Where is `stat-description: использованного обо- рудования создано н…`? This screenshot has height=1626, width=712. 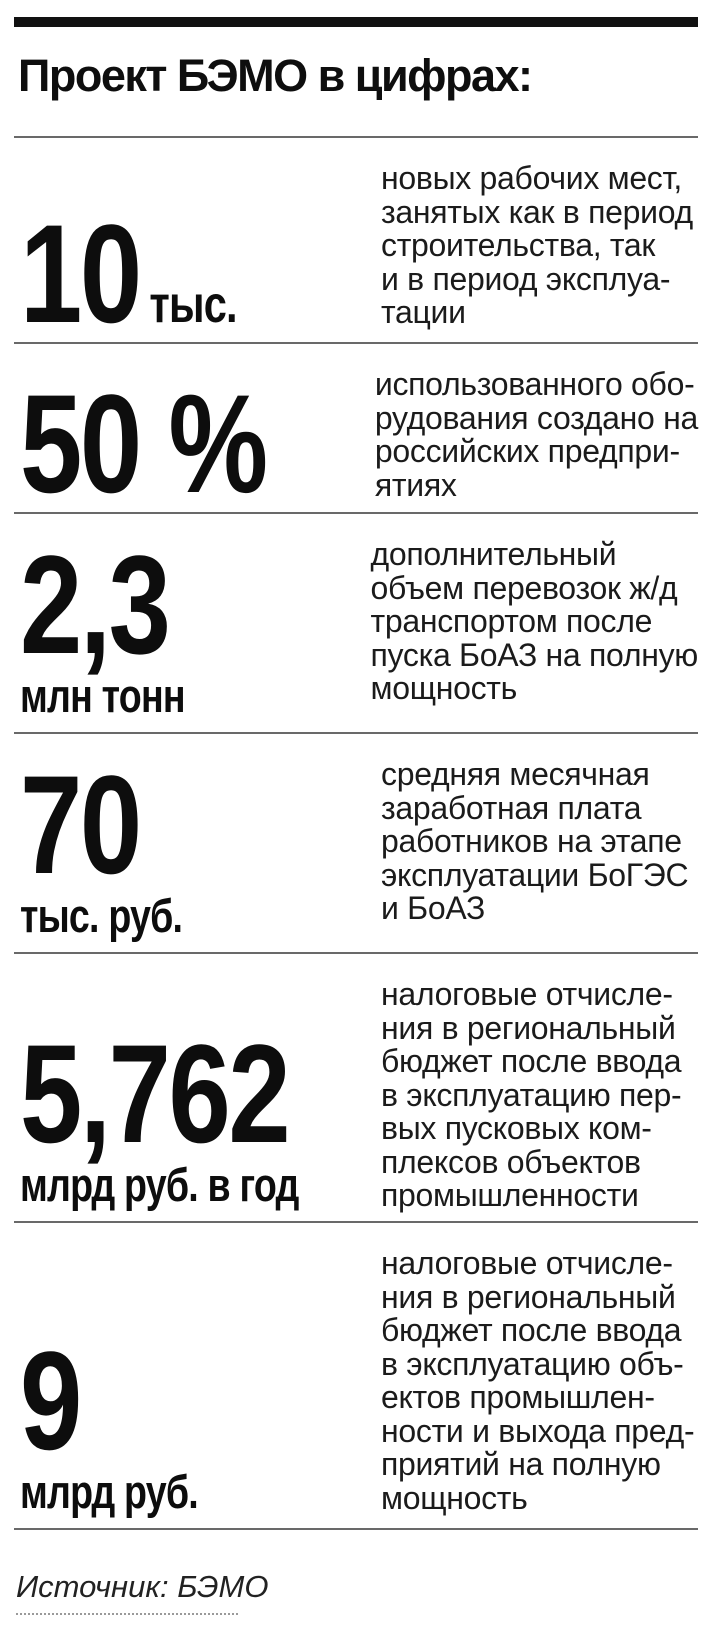 stat-description: использованного обо- рудования создано н… is located at coordinates (536, 434).